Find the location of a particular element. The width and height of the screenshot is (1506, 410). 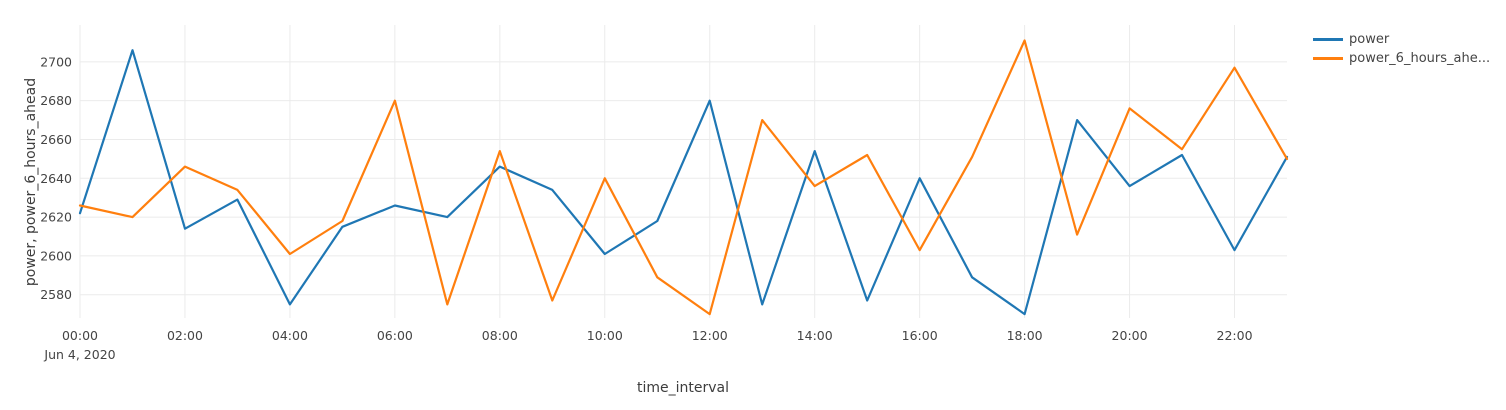

x-tick-label: 22:00 is located at coordinates (1235, 335).